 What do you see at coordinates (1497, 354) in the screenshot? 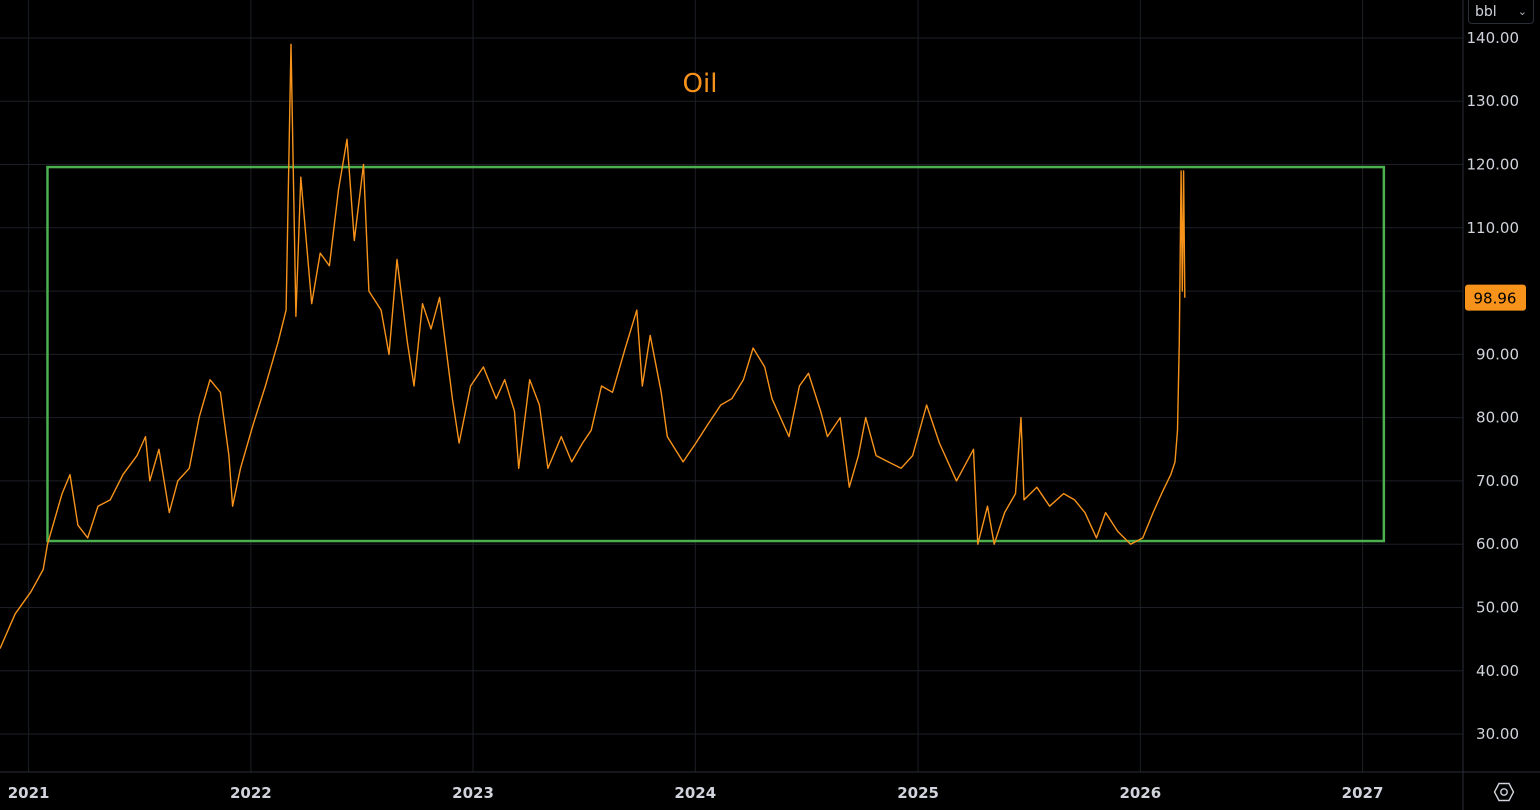
I see `y-tick-label: 90.00` at bounding box center [1497, 354].